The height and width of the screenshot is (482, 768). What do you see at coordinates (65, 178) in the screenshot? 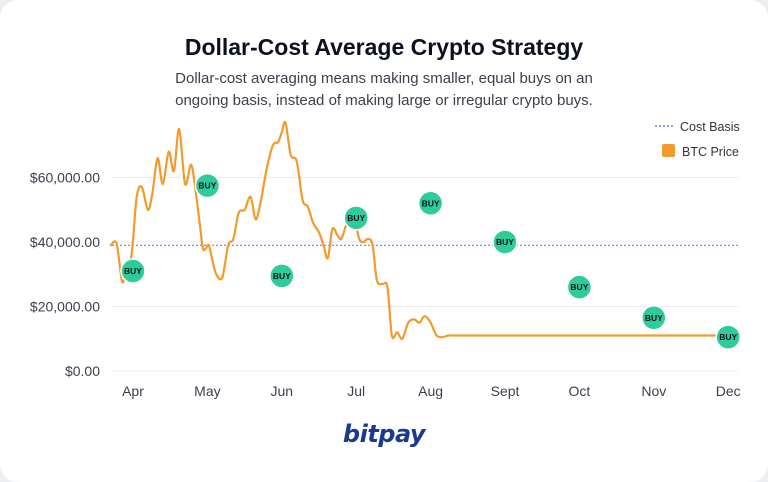
I see `y-tick-label: $60,000.00` at bounding box center [65, 178].